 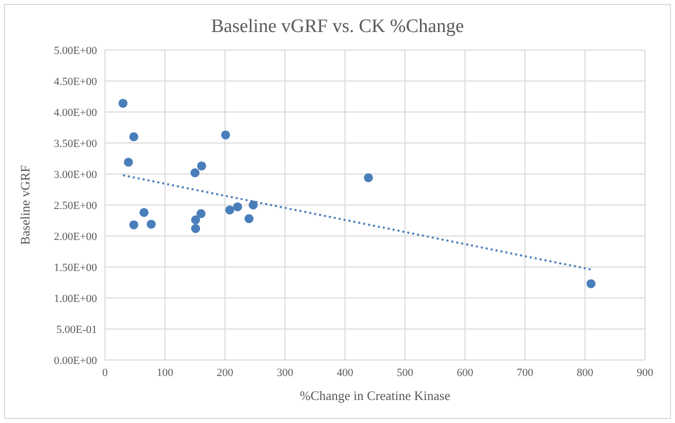 I want to click on y-tick-label: 4.00E+00, so click(x=76, y=112).